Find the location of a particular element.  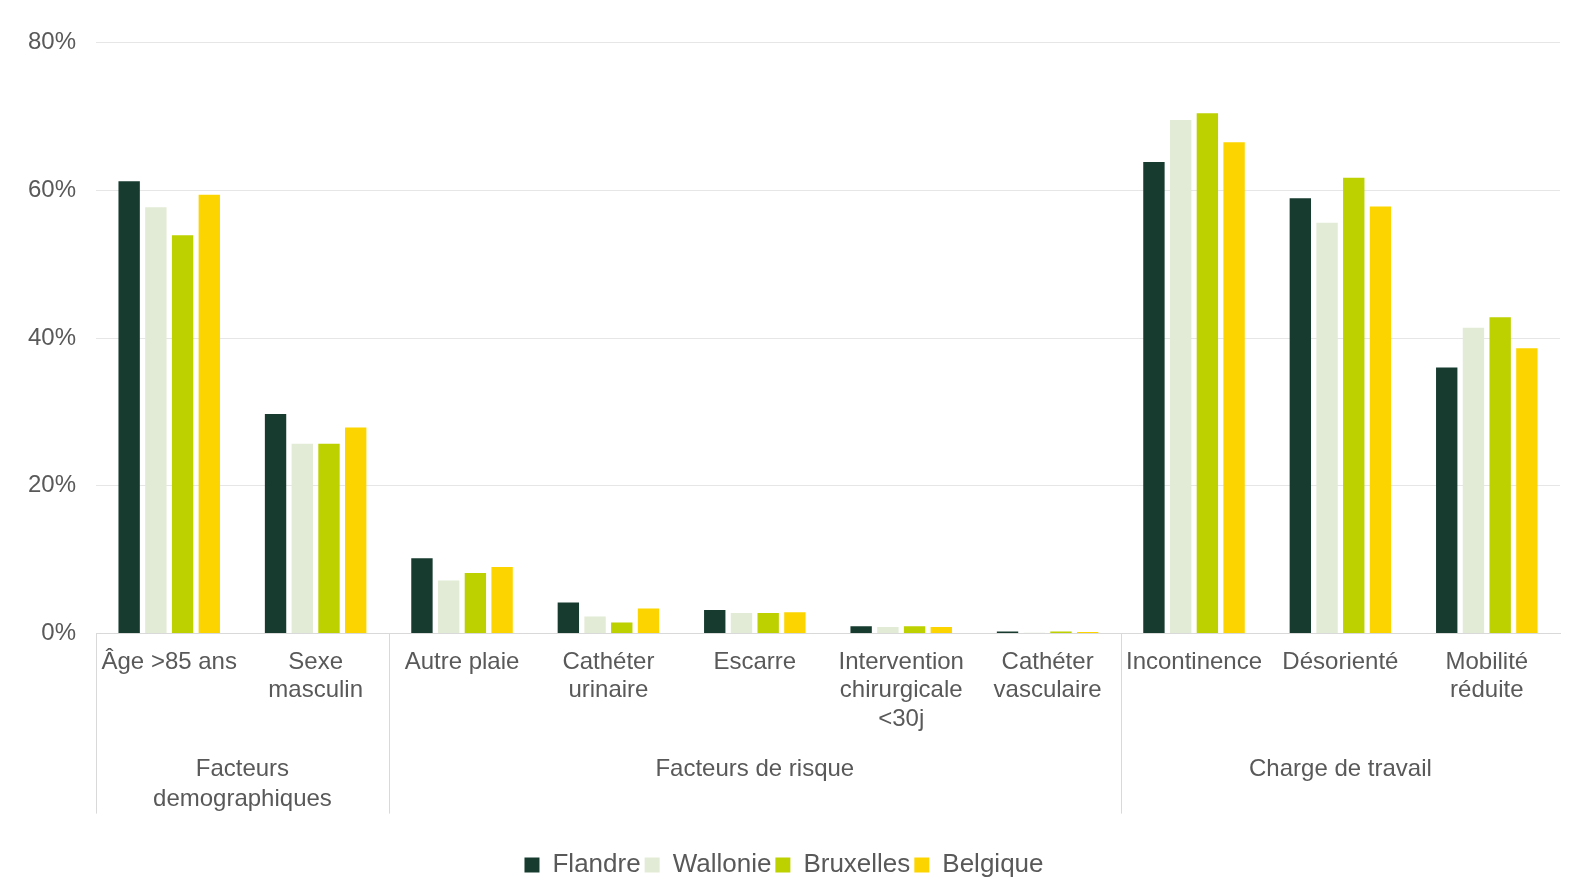

x-tick-label: Escarre is located at coordinates (755, 660).